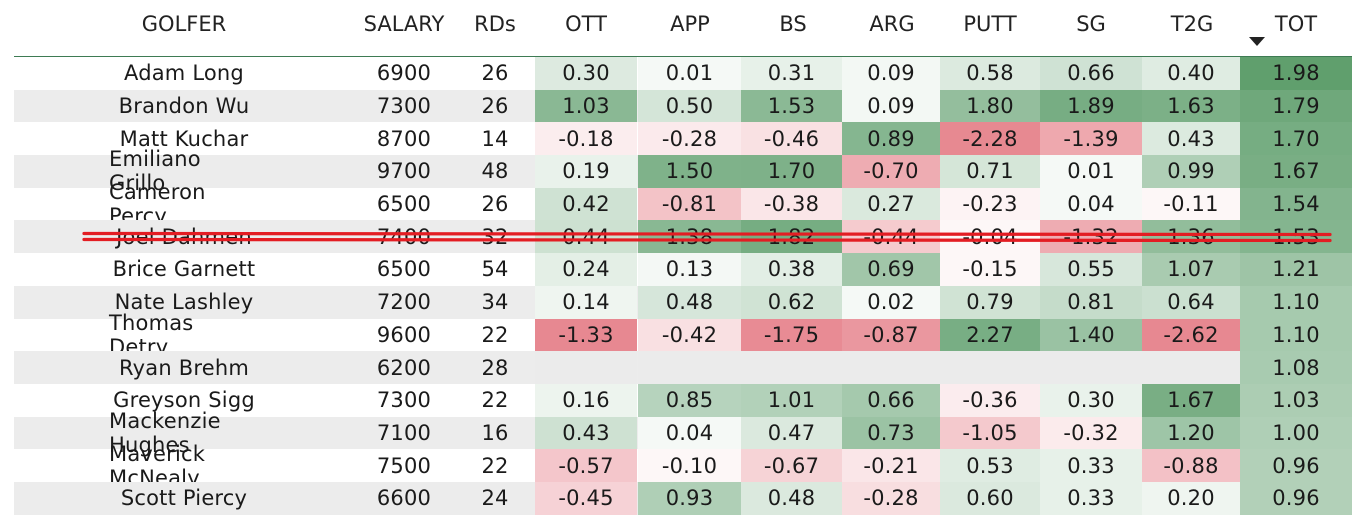 The image size is (1366, 531). Describe the element at coordinates (586, 498) in the screenshot. I see `cell-ott: -0.45` at that location.